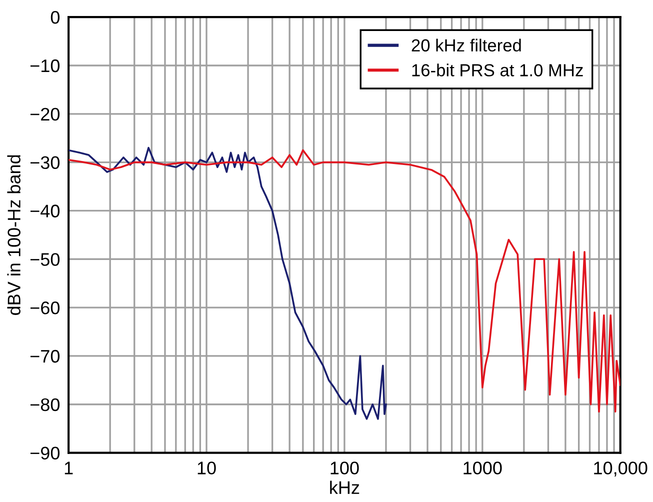 Image resolution: width=653 pixels, height=502 pixels. I want to click on y-tick-label: 0, so click(55, 17).